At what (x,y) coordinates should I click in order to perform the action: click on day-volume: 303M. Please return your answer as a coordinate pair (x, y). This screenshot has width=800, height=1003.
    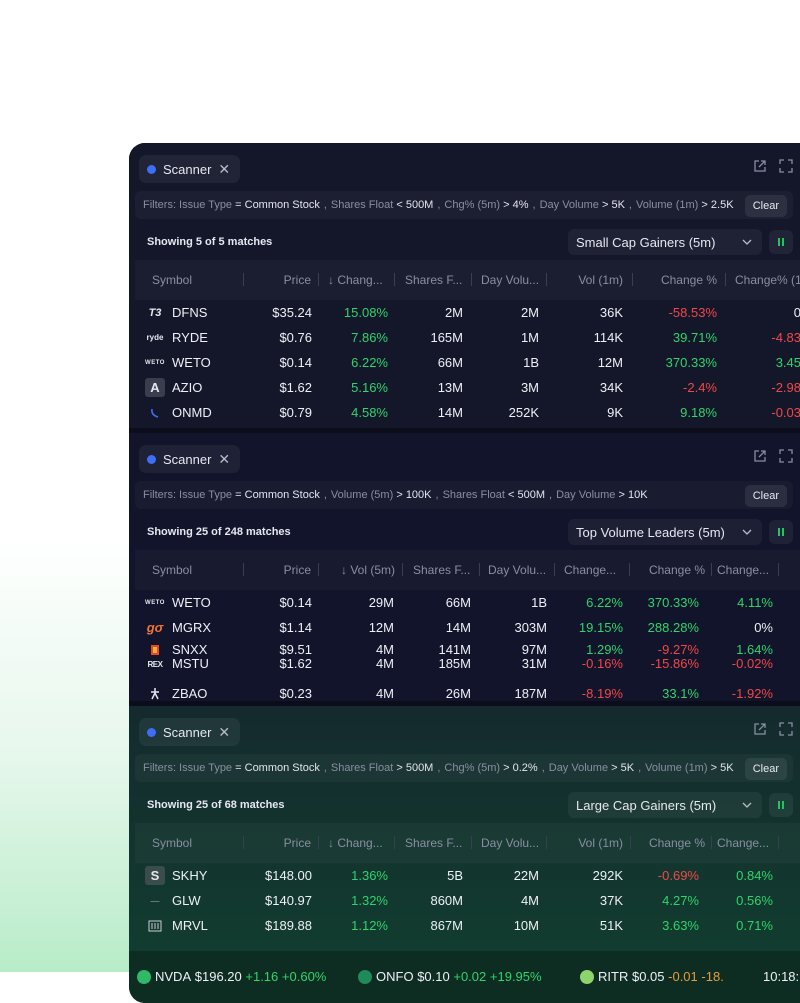
    Looking at the image, I should click on (530, 627).